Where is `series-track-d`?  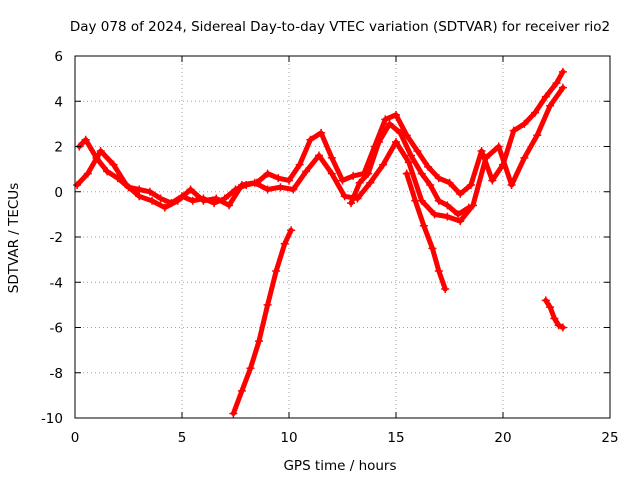
series-track-d is located at coordinates (262, 322).